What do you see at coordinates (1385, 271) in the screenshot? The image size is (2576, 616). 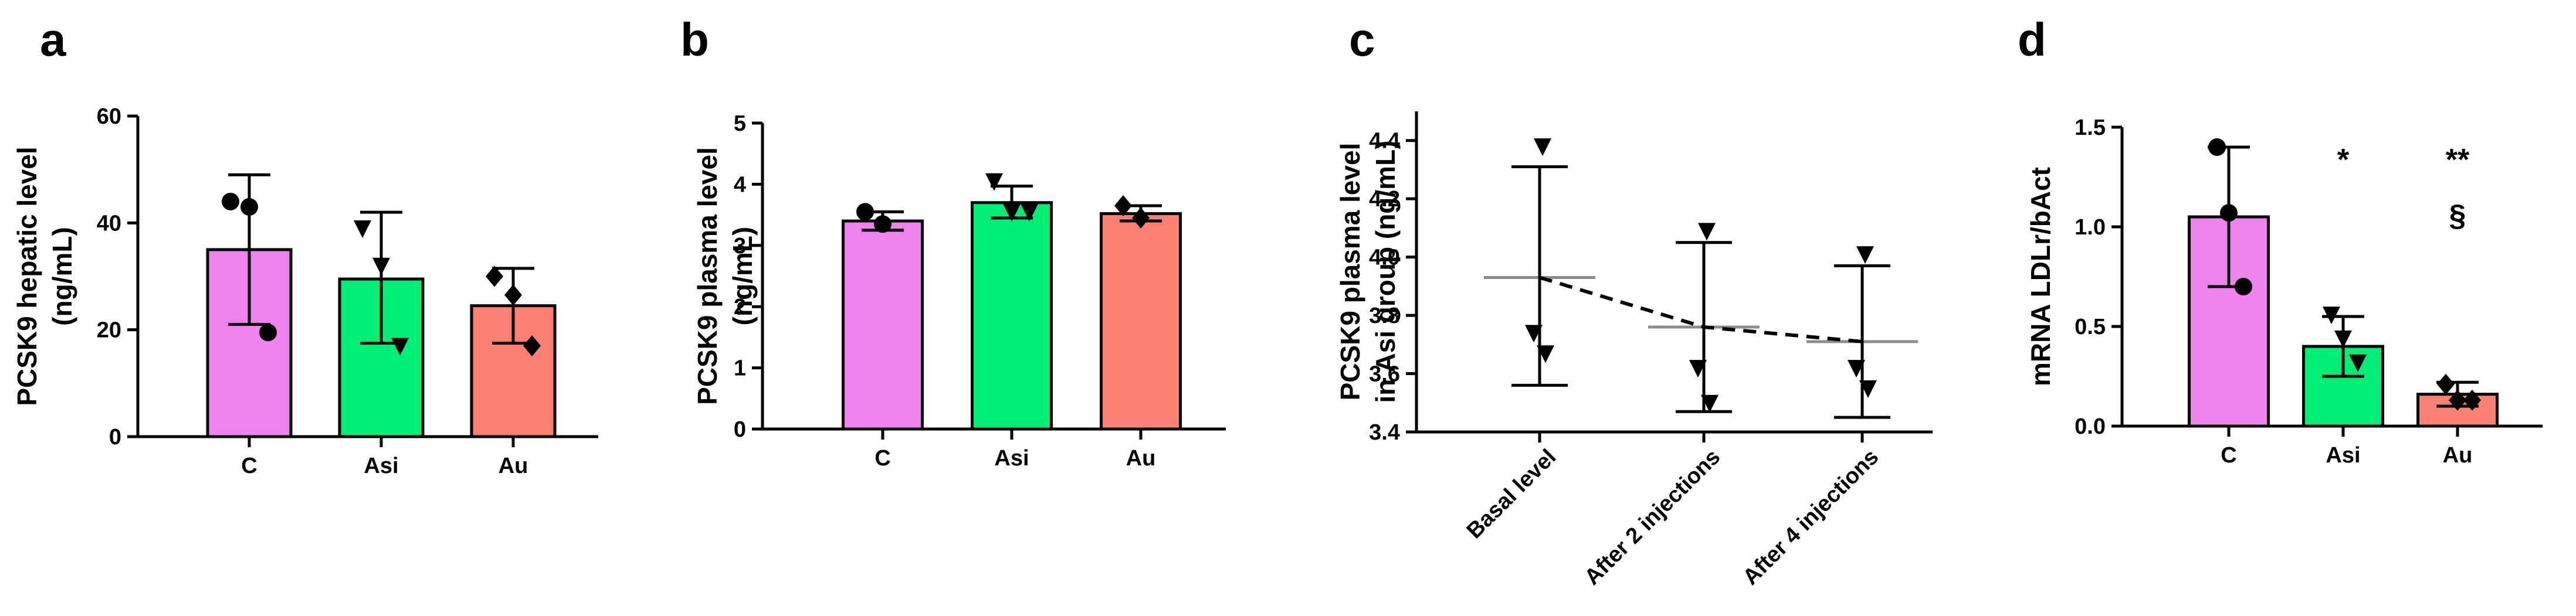 I see `y-axis-title: in Asi group (ng/mL)` at bounding box center [1385, 271].